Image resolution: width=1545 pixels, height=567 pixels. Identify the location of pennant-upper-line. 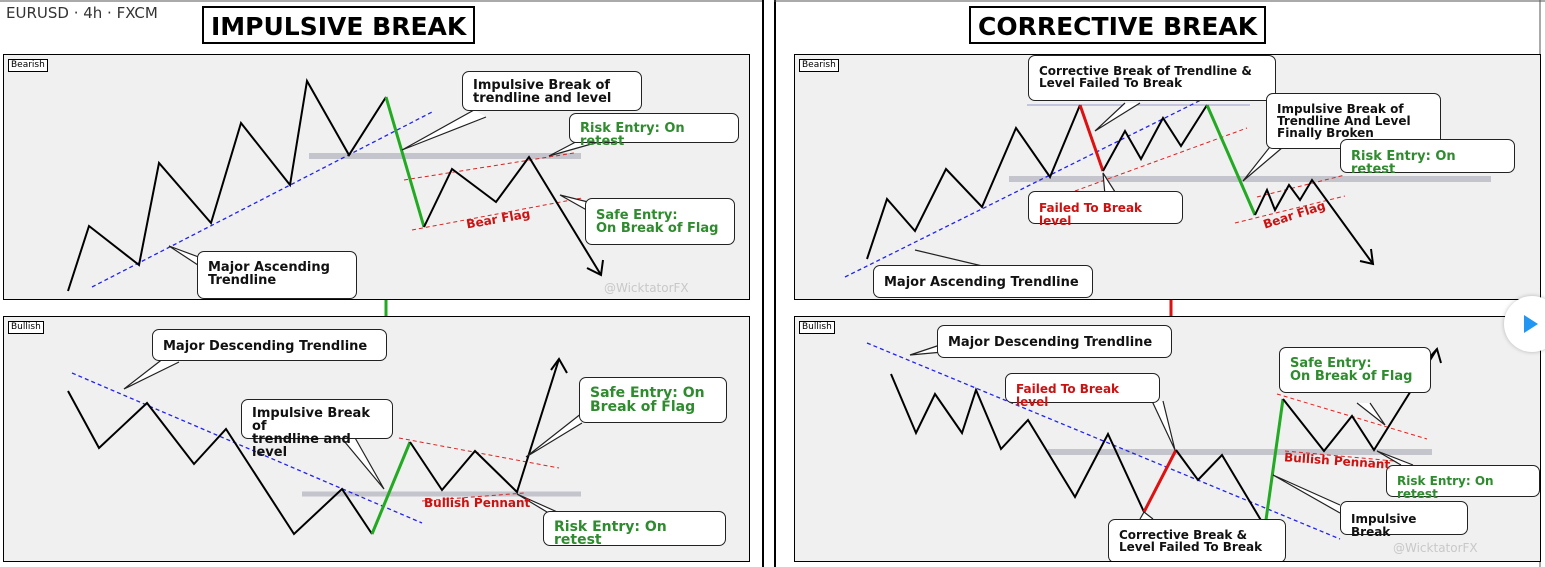
(479, 453).